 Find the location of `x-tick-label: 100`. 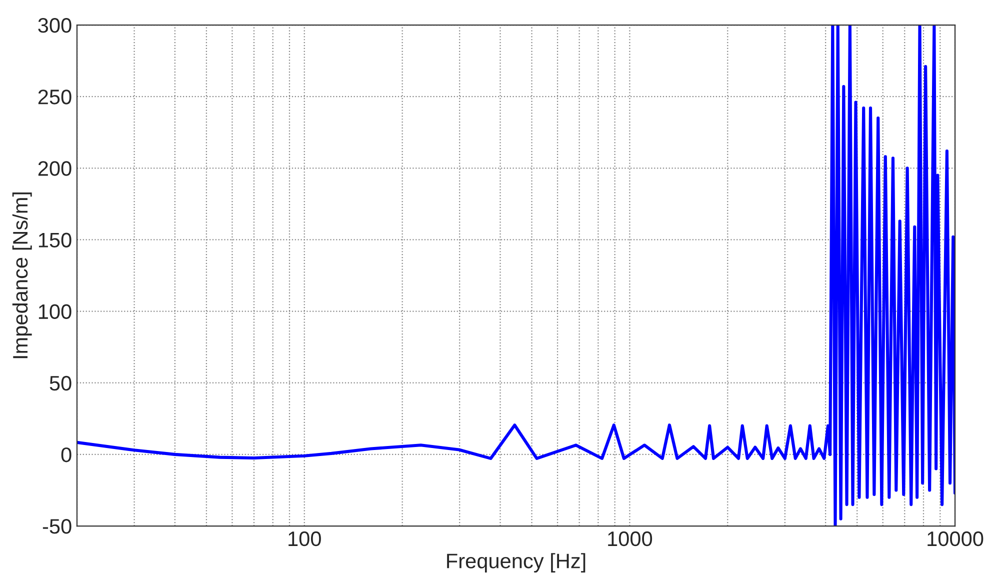

x-tick-label: 100 is located at coordinates (304, 538).